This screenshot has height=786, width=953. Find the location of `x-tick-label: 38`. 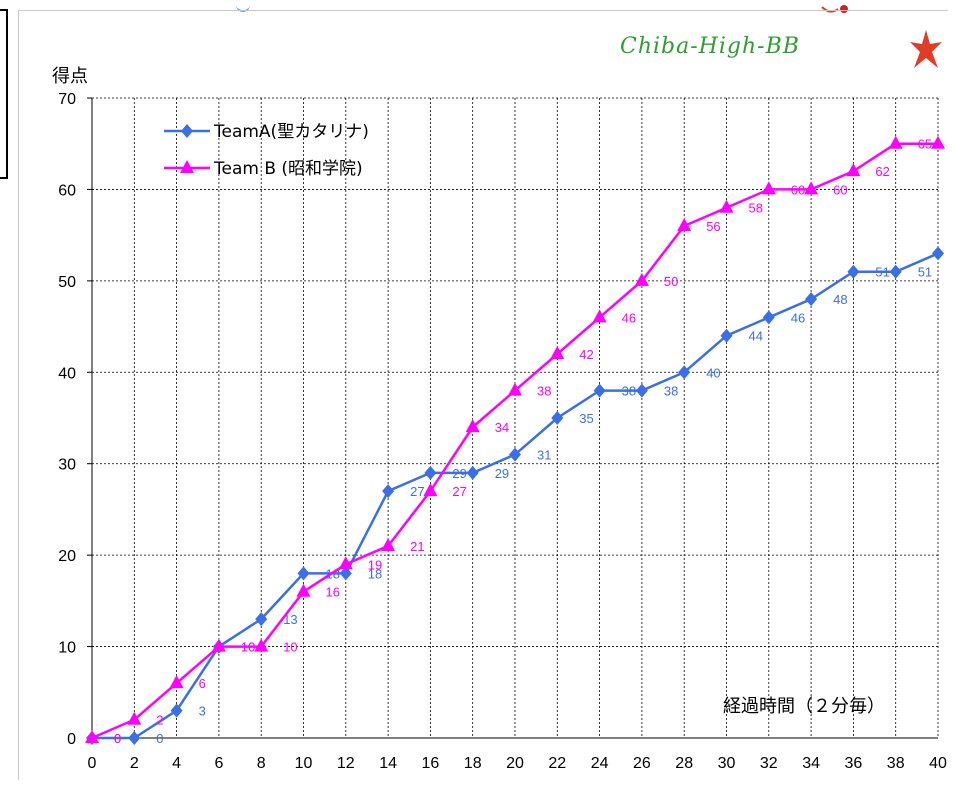

x-tick-label: 38 is located at coordinates (896, 763).